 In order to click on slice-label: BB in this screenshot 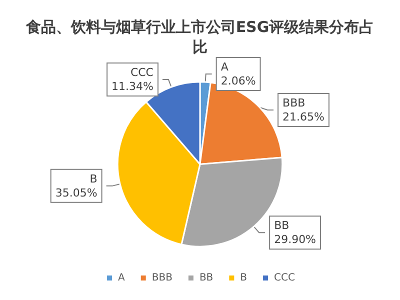, I will do `click(282, 225)`.